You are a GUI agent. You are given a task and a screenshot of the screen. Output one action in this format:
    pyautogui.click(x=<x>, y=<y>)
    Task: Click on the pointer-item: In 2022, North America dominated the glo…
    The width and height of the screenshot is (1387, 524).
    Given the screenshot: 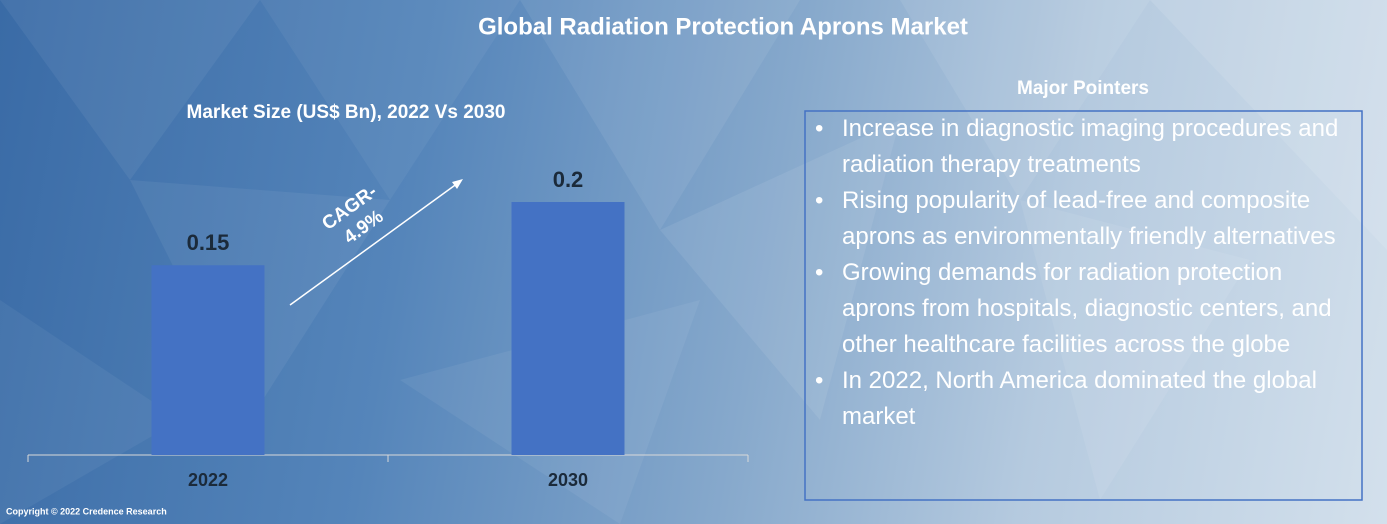 What is the action you would take?
    pyautogui.click(x=1083, y=399)
    